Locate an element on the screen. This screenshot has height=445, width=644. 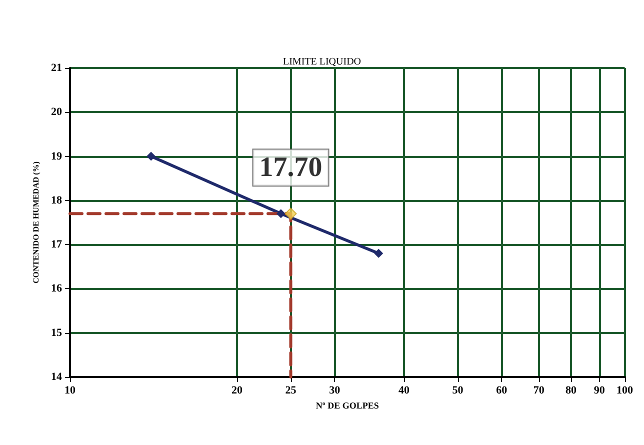
y-tick-label: 19 is located at coordinates (56, 156).